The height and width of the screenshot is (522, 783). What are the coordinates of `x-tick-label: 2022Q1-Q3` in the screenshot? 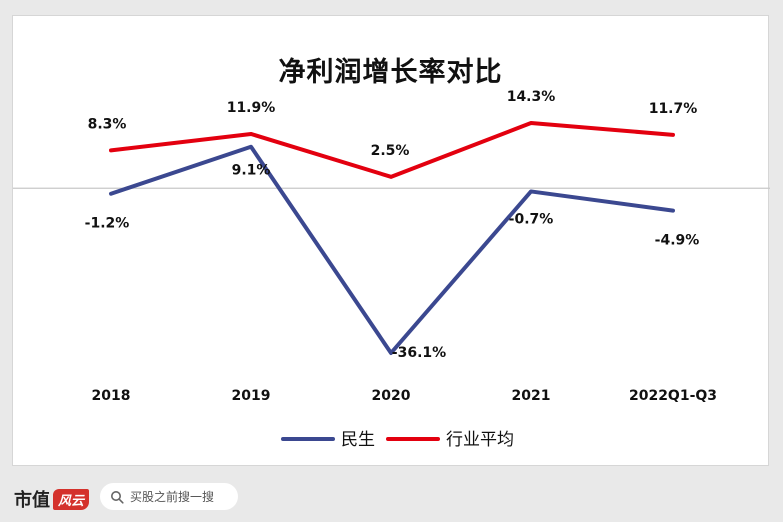 It's located at (673, 396).